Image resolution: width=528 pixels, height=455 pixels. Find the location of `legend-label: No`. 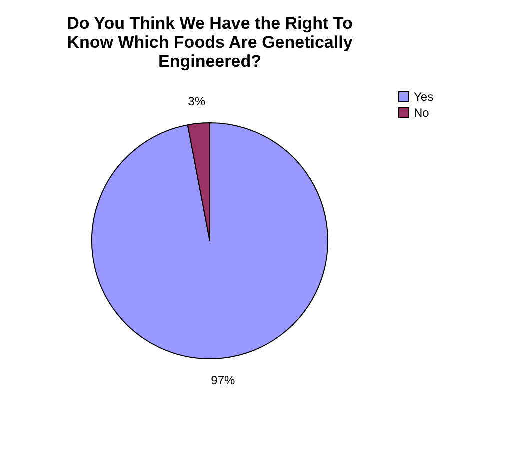

legend-label: No is located at coordinates (422, 113).